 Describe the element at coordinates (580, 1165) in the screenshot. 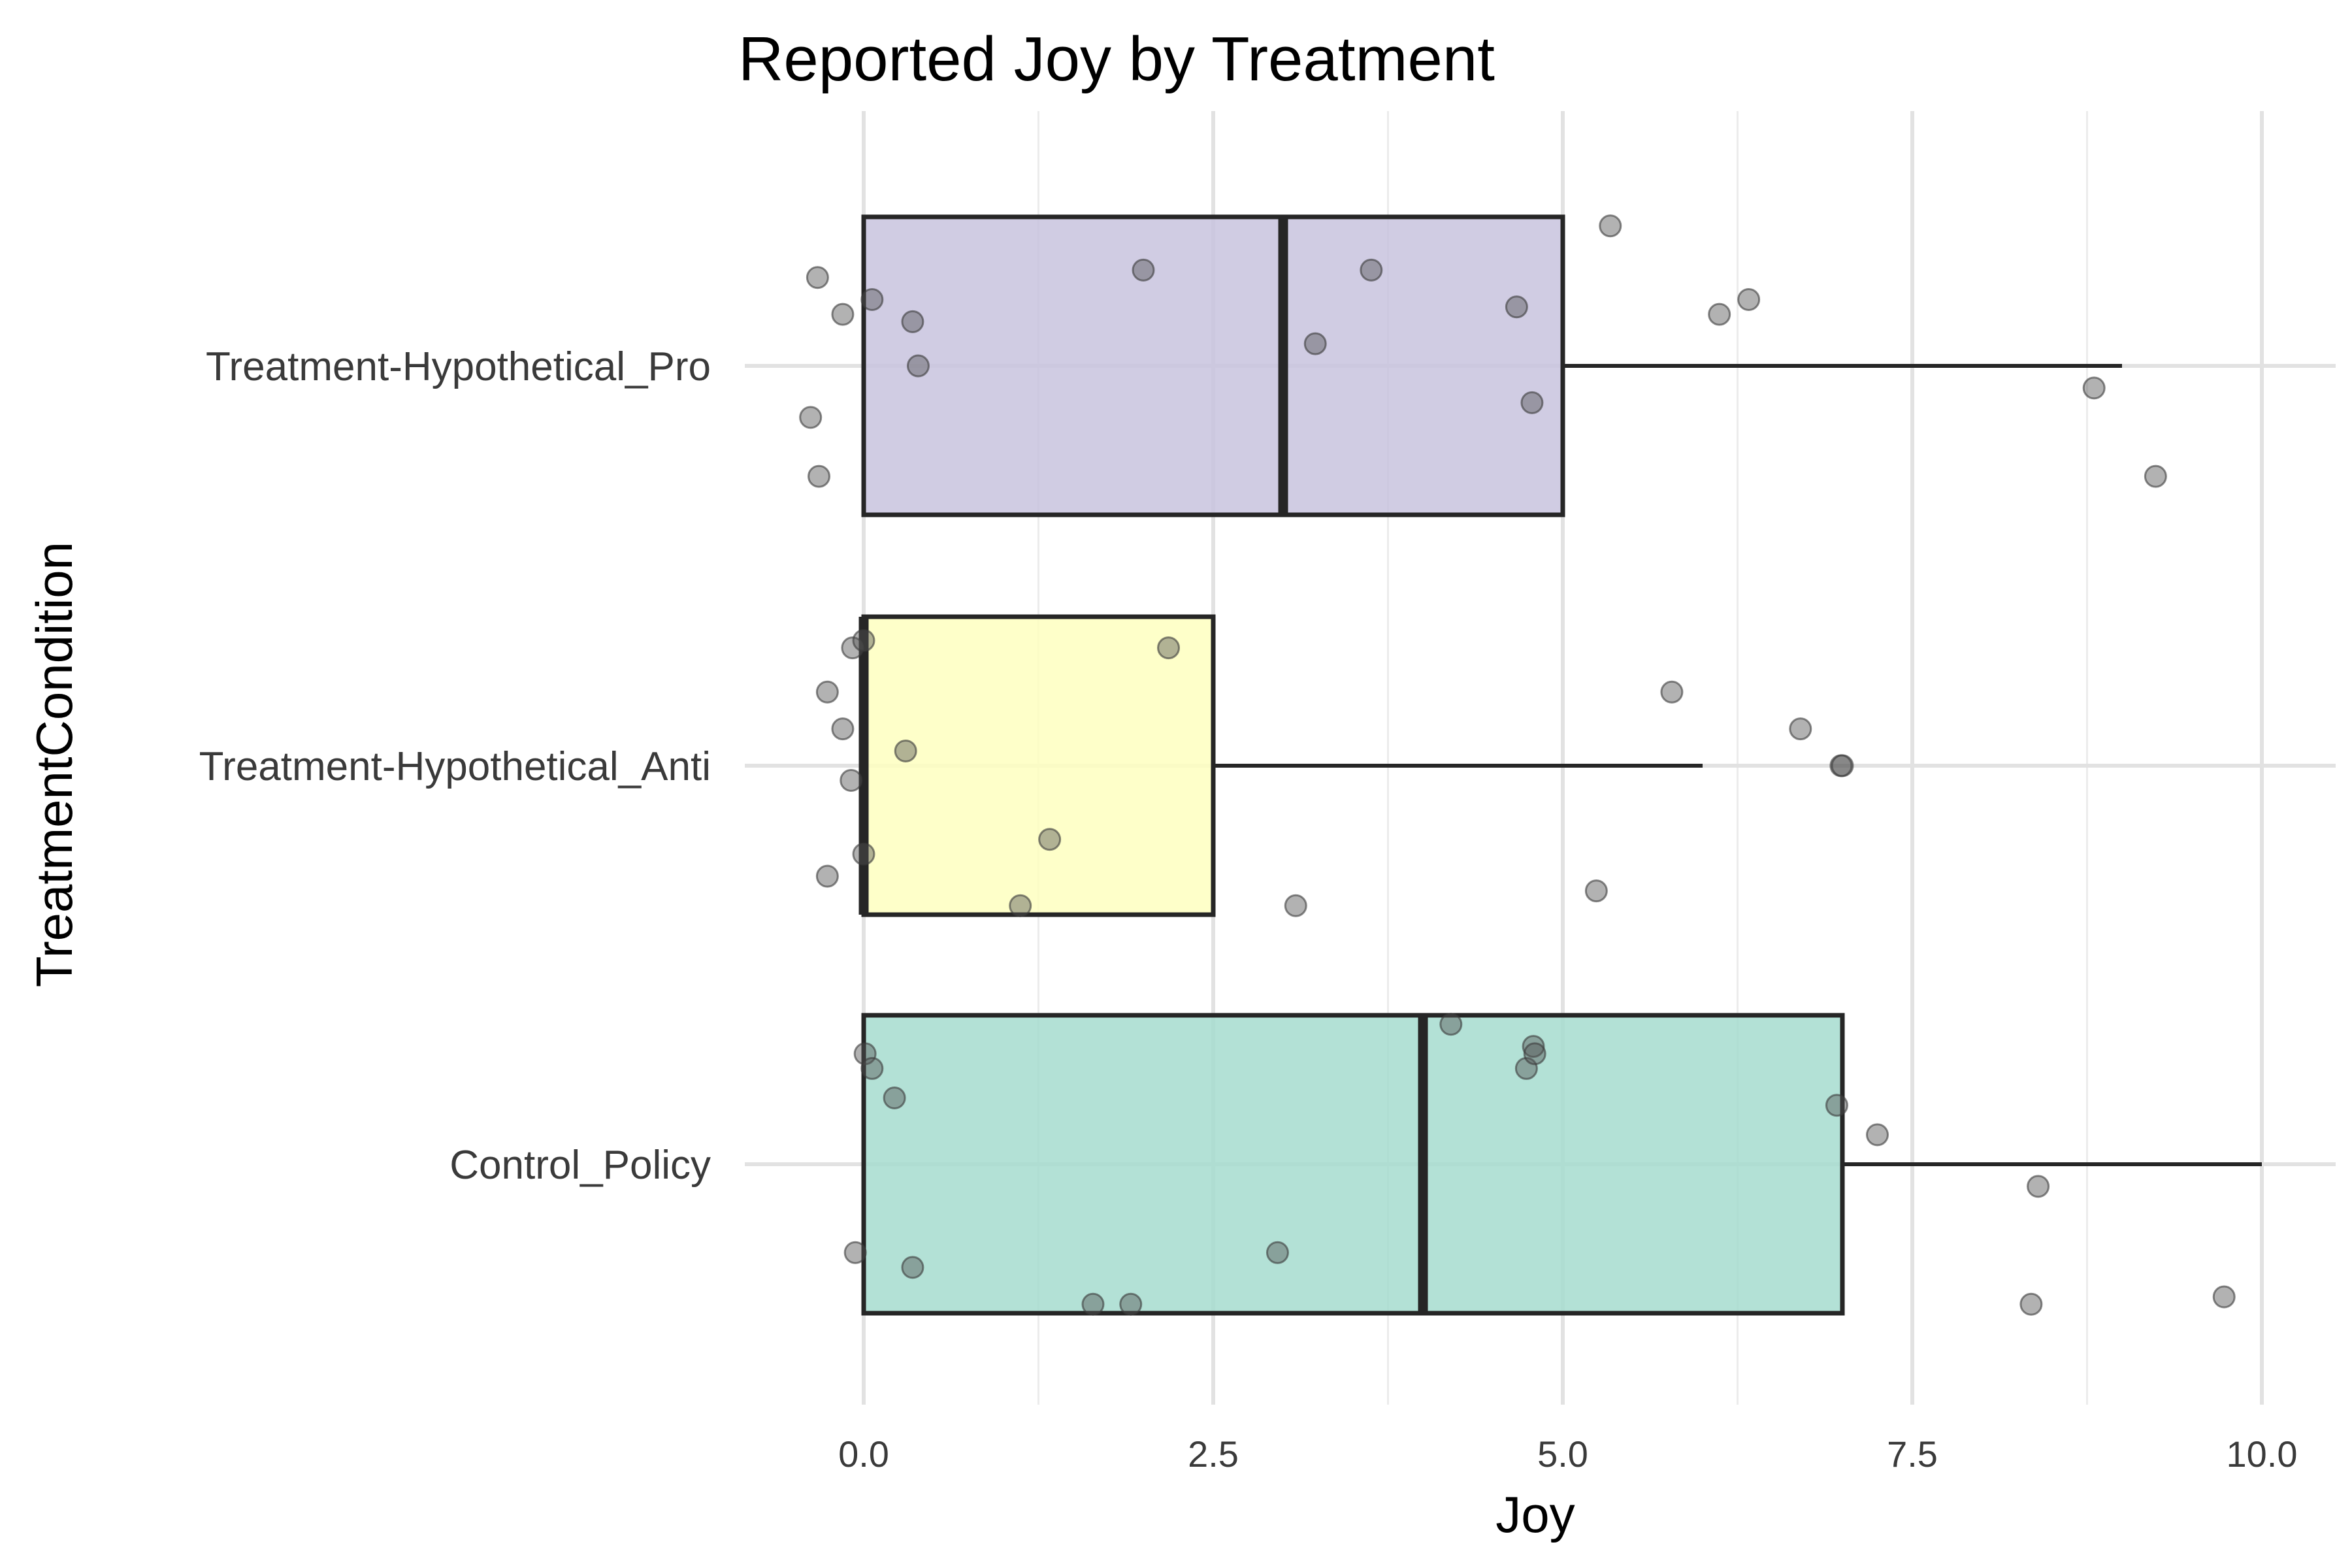

I see `category-label: Control_Policy` at that location.